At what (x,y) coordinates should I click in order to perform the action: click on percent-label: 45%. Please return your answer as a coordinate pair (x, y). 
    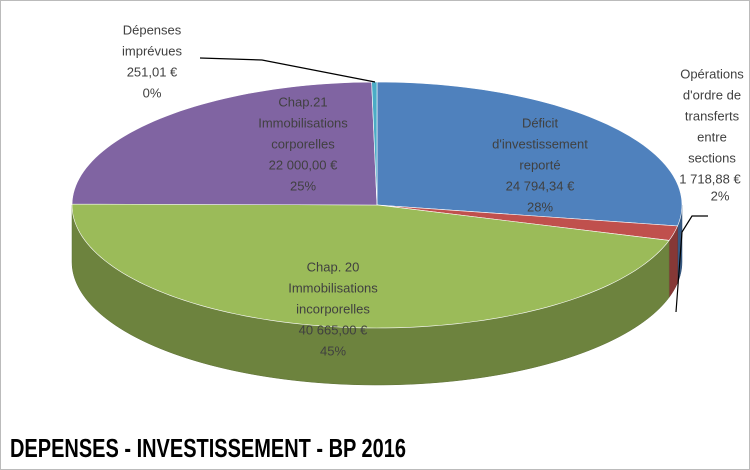
    Looking at the image, I should click on (333, 350).